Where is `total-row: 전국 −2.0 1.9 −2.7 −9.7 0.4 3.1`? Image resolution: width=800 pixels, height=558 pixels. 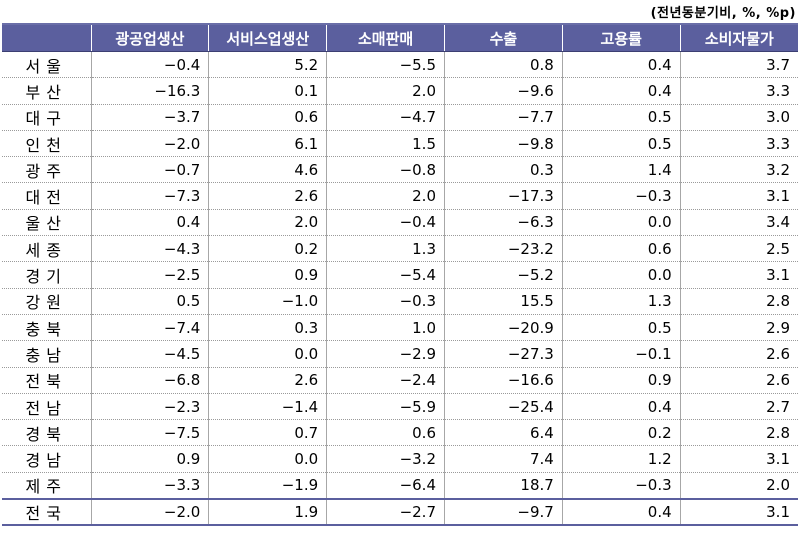 total-row: 전국 −2.0 1.9 −2.7 −9.7 0.4 3.1 is located at coordinates (400, 511).